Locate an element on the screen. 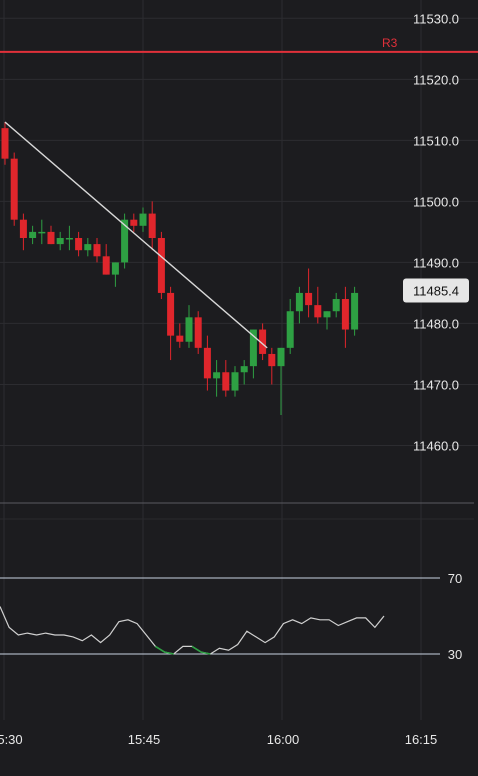  r3-label: R3 is located at coordinates (390, 43).